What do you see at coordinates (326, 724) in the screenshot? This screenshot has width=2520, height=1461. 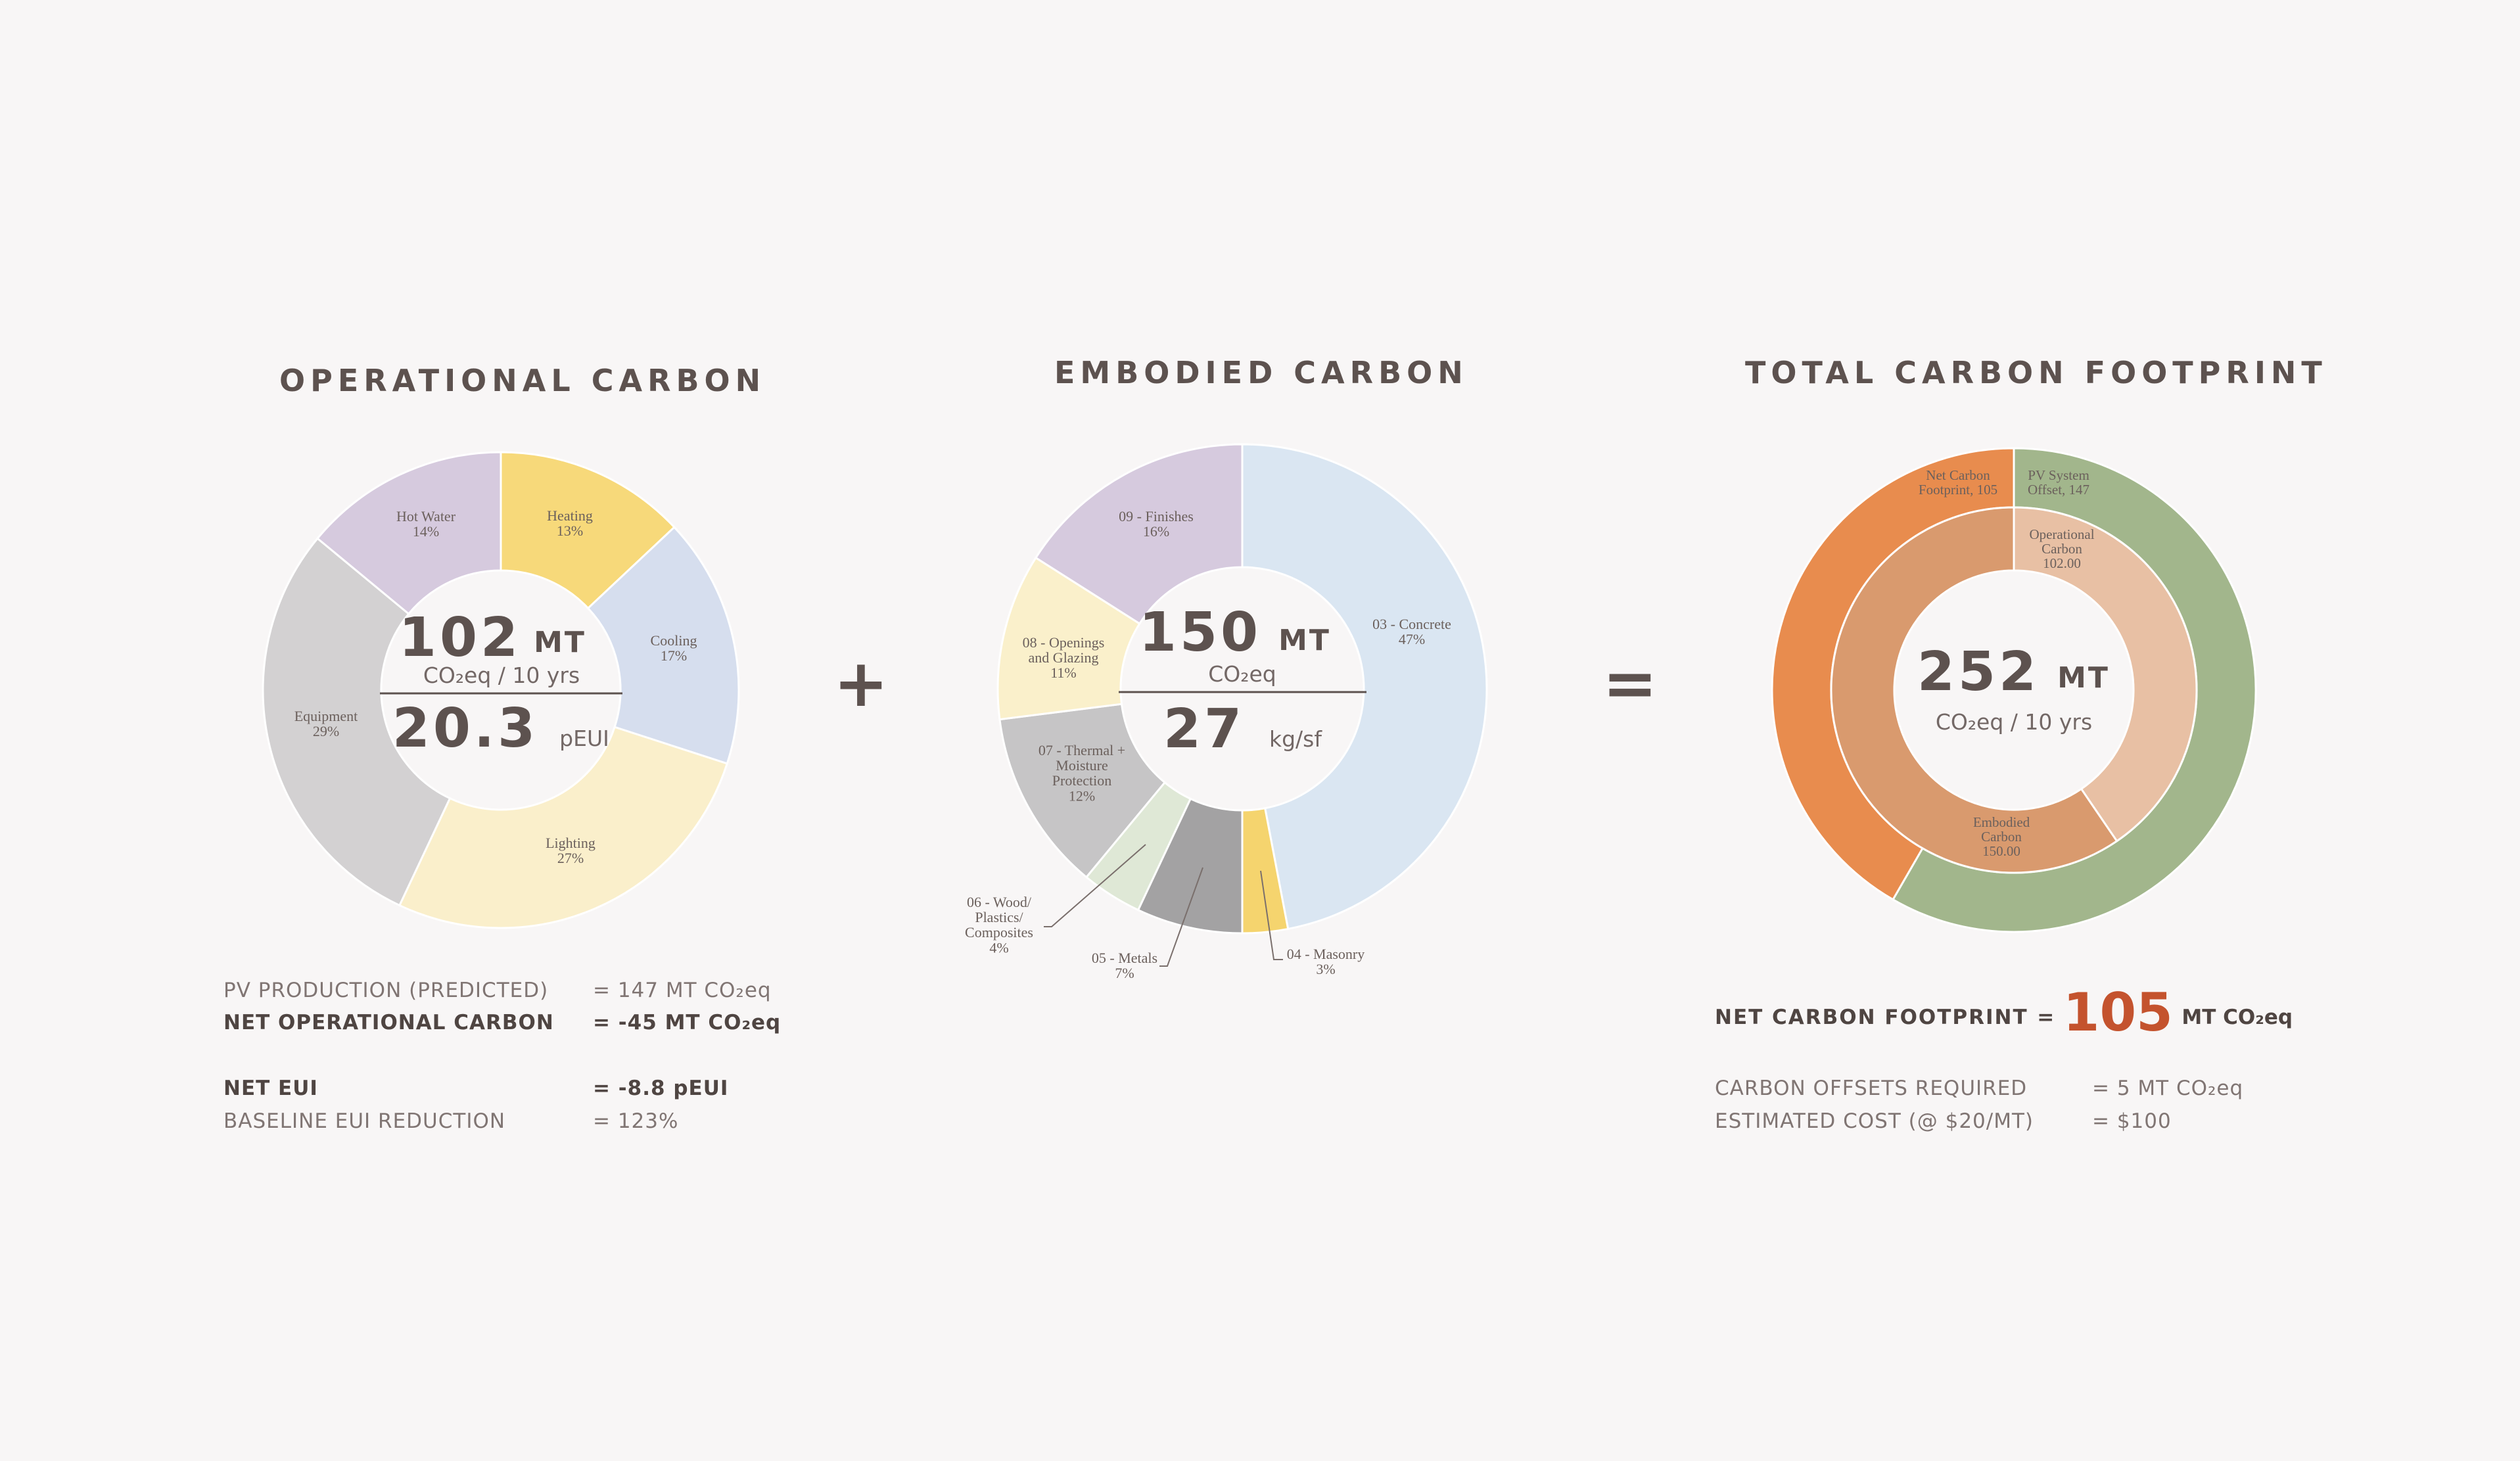 I see `slice-label-equipment: Equipment 29%` at bounding box center [326, 724].